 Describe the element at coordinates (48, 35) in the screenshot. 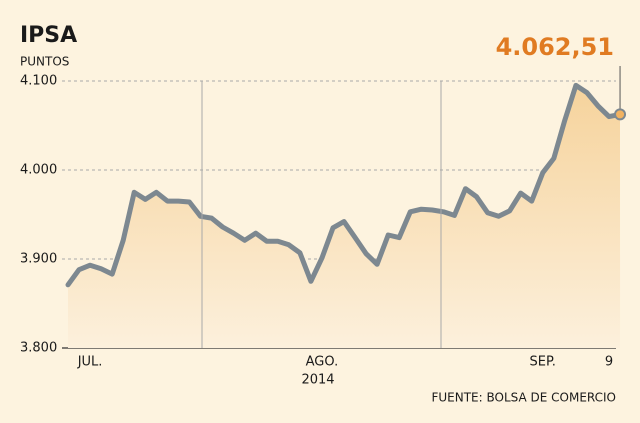

I see `chart-title: IPSA` at that location.